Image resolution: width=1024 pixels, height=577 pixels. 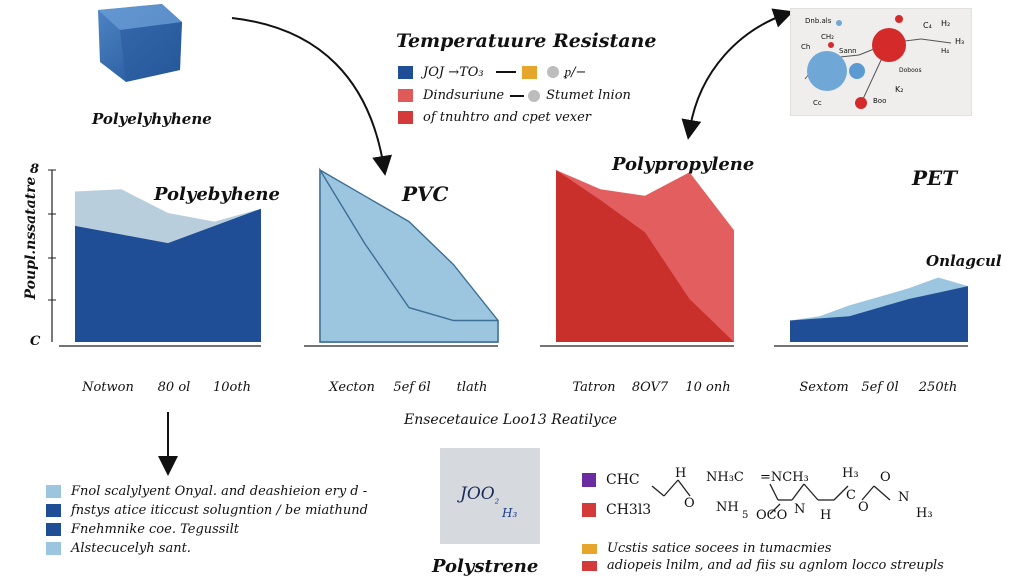 I want to click on x-axis-caption: Ensecetauice Loo13 Reatilyce, so click(x=511, y=420).